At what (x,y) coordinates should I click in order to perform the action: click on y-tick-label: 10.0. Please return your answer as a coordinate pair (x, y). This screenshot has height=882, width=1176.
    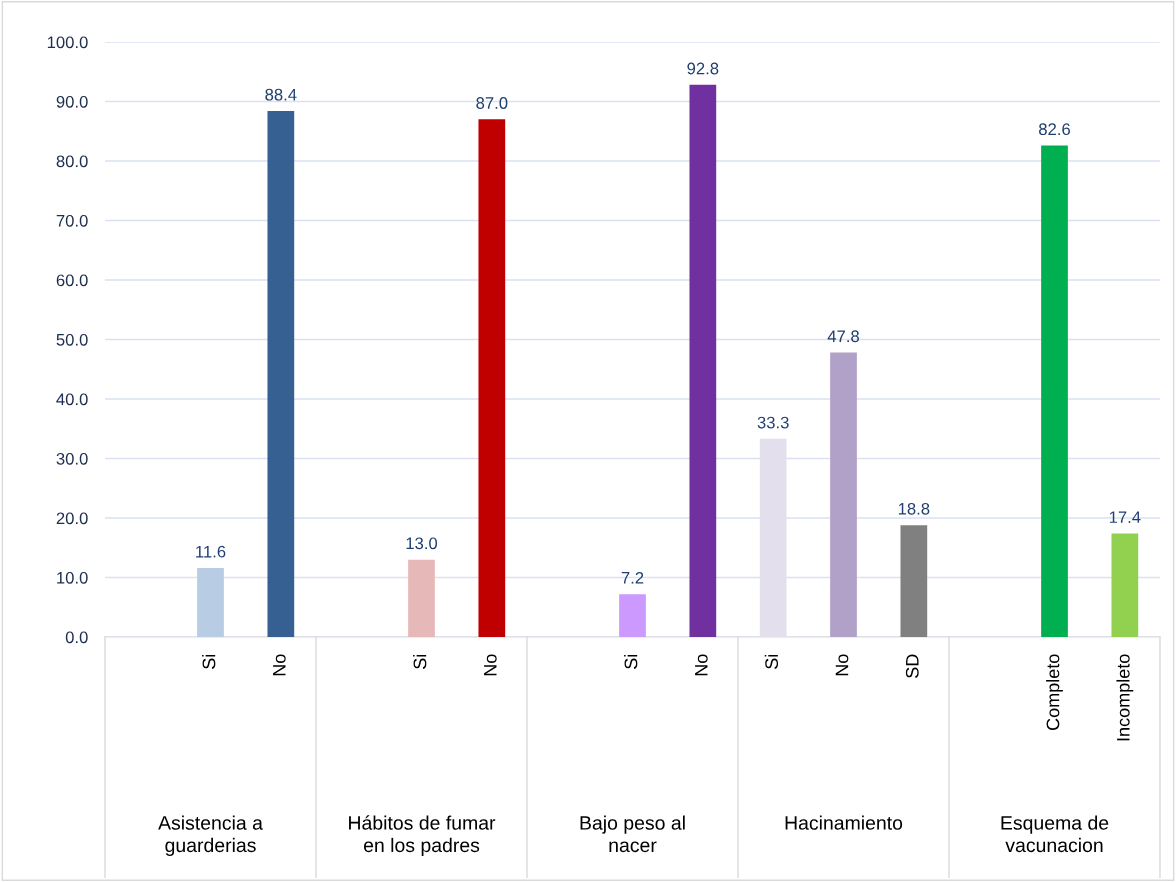
    Looking at the image, I should click on (72, 577).